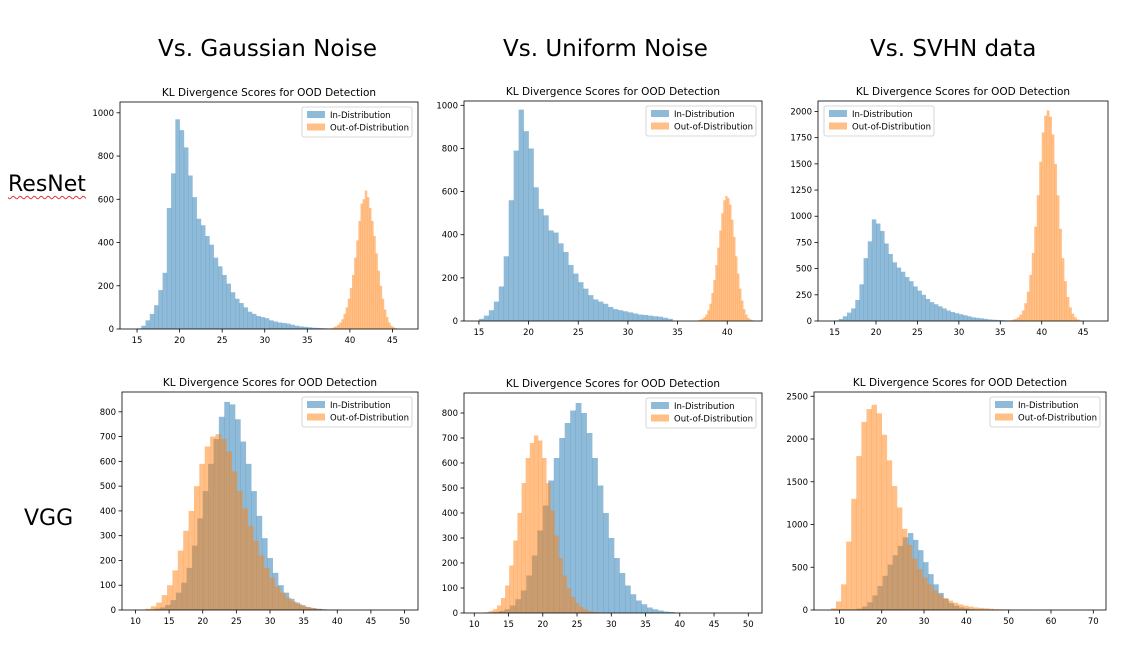 The height and width of the screenshot is (650, 1130). What do you see at coordinates (241, 505) in the screenshot?
I see `bars-group` at bounding box center [241, 505].